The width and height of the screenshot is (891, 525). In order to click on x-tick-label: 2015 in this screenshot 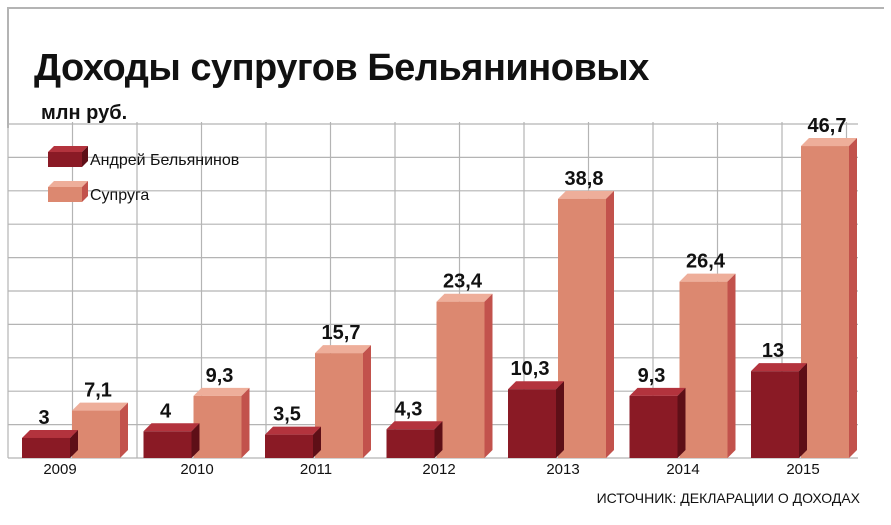, I will do `click(802, 469)`.